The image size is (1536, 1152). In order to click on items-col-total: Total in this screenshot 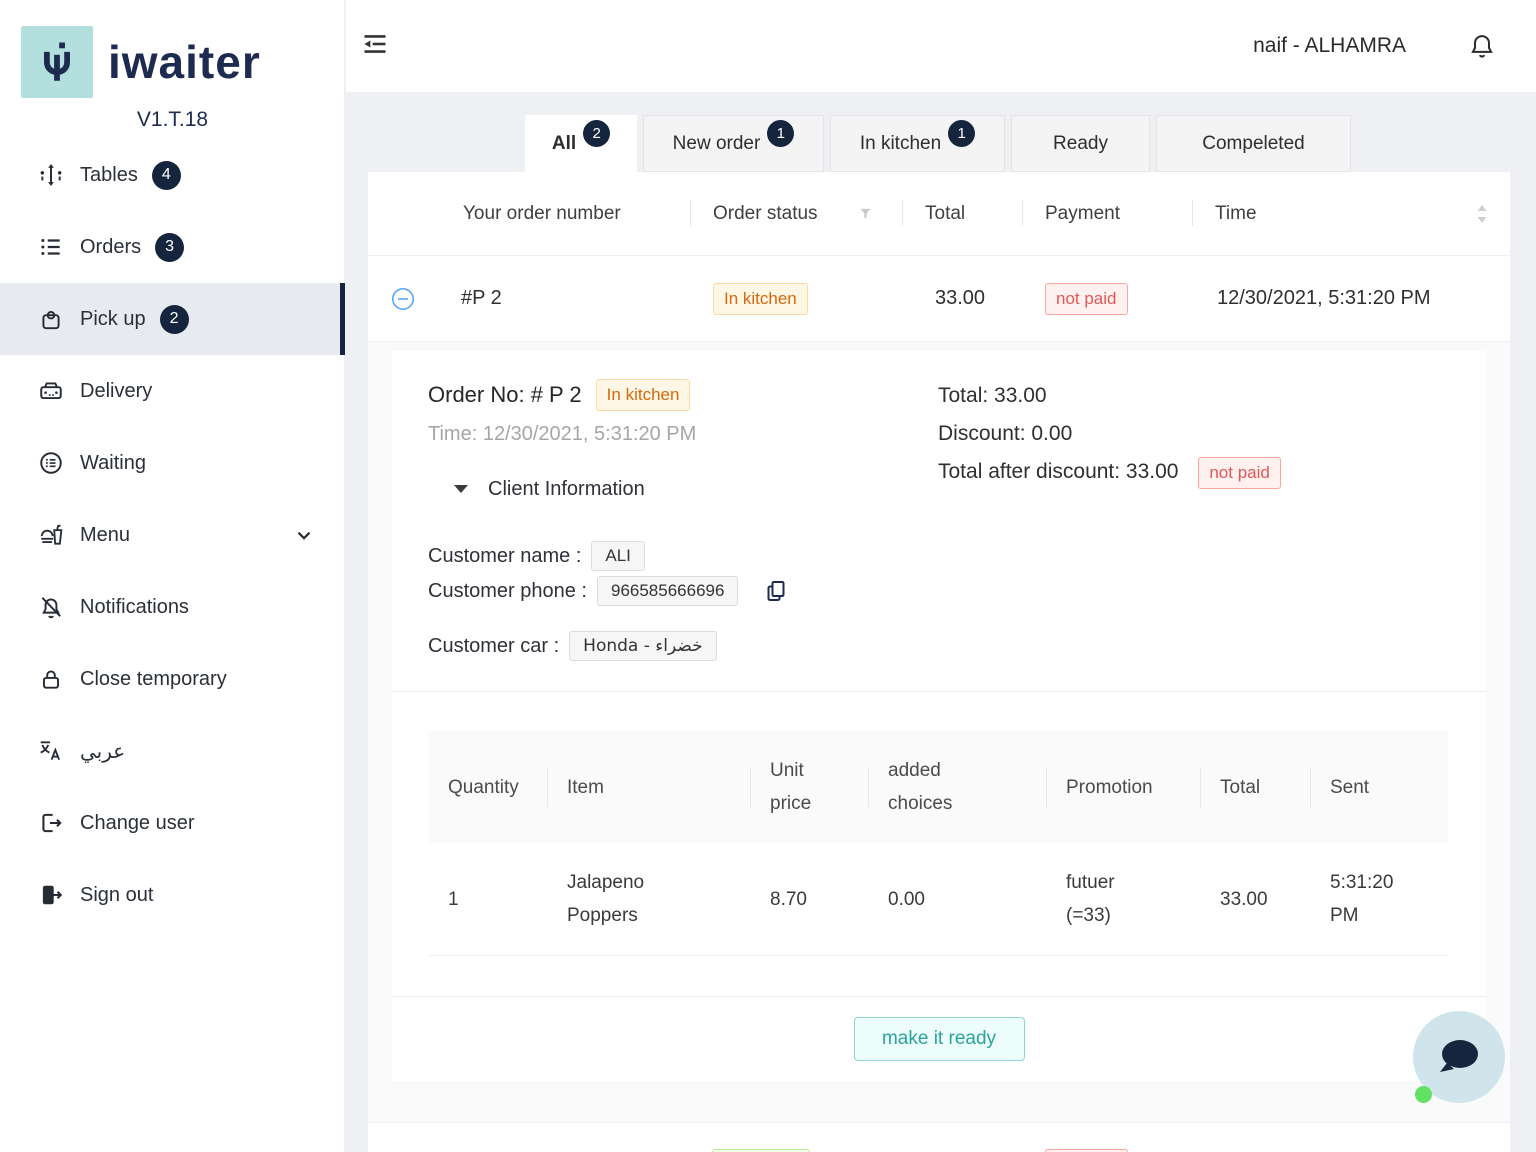, I will do `click(1255, 787)`.